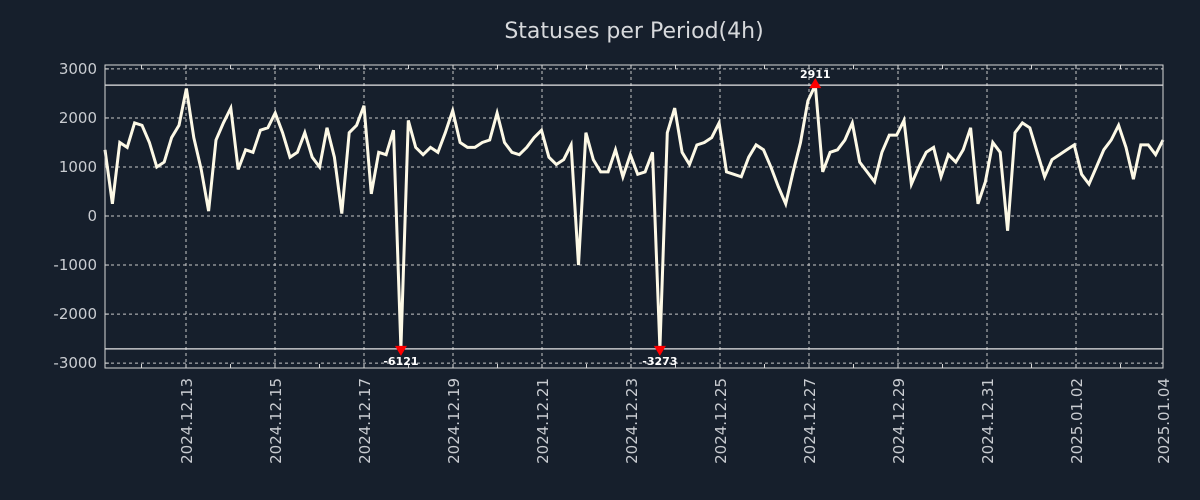  Describe the element at coordinates (75, 363) in the screenshot. I see `y-tick-label: -3000` at that location.